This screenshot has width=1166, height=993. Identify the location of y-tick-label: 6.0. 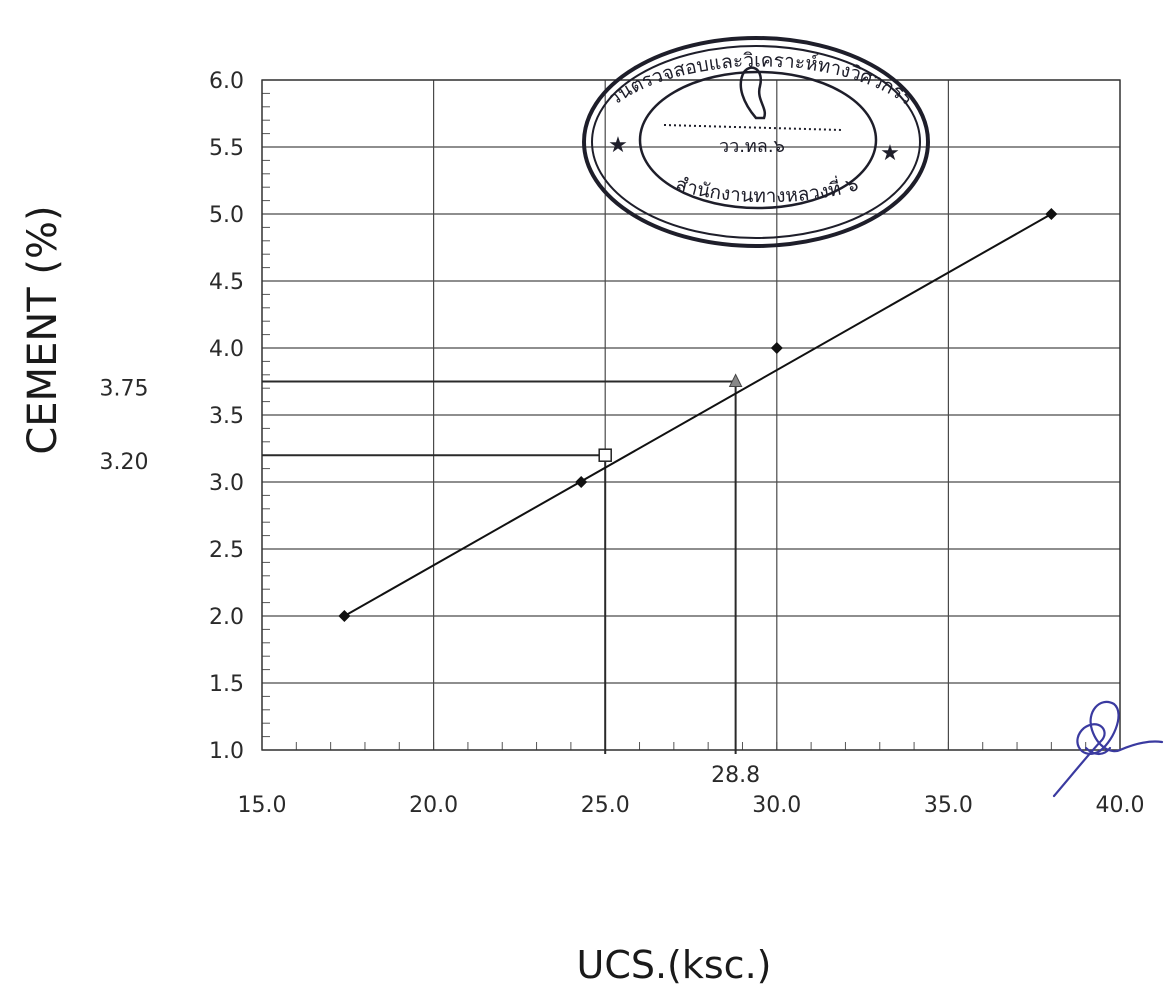
(226, 81).